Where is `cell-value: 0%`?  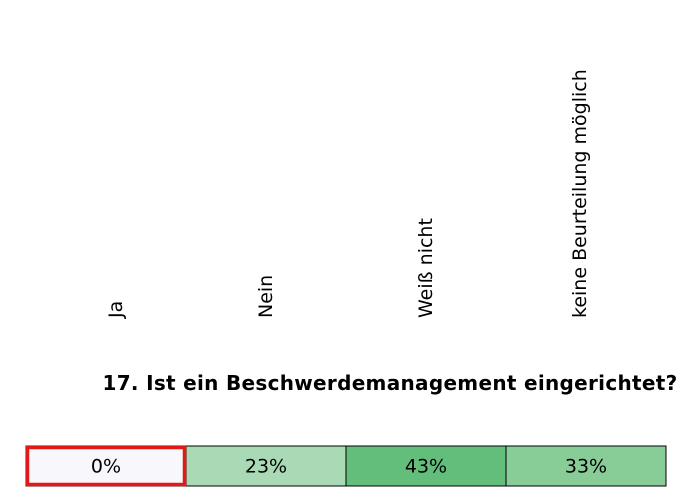 cell-value: 0% is located at coordinates (106, 467).